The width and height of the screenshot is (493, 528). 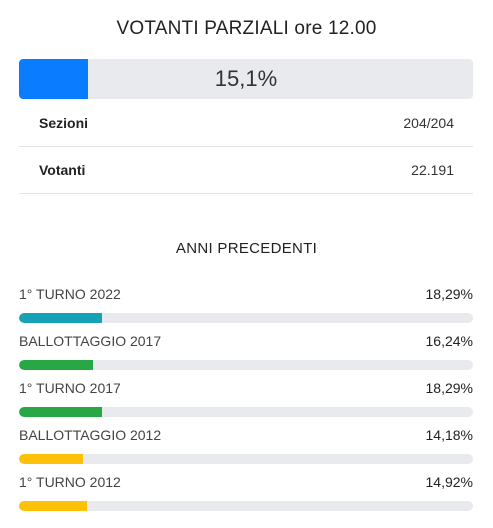 I want to click on list-item: 1° TURNO 2017 18,29%, so click(x=246, y=403).